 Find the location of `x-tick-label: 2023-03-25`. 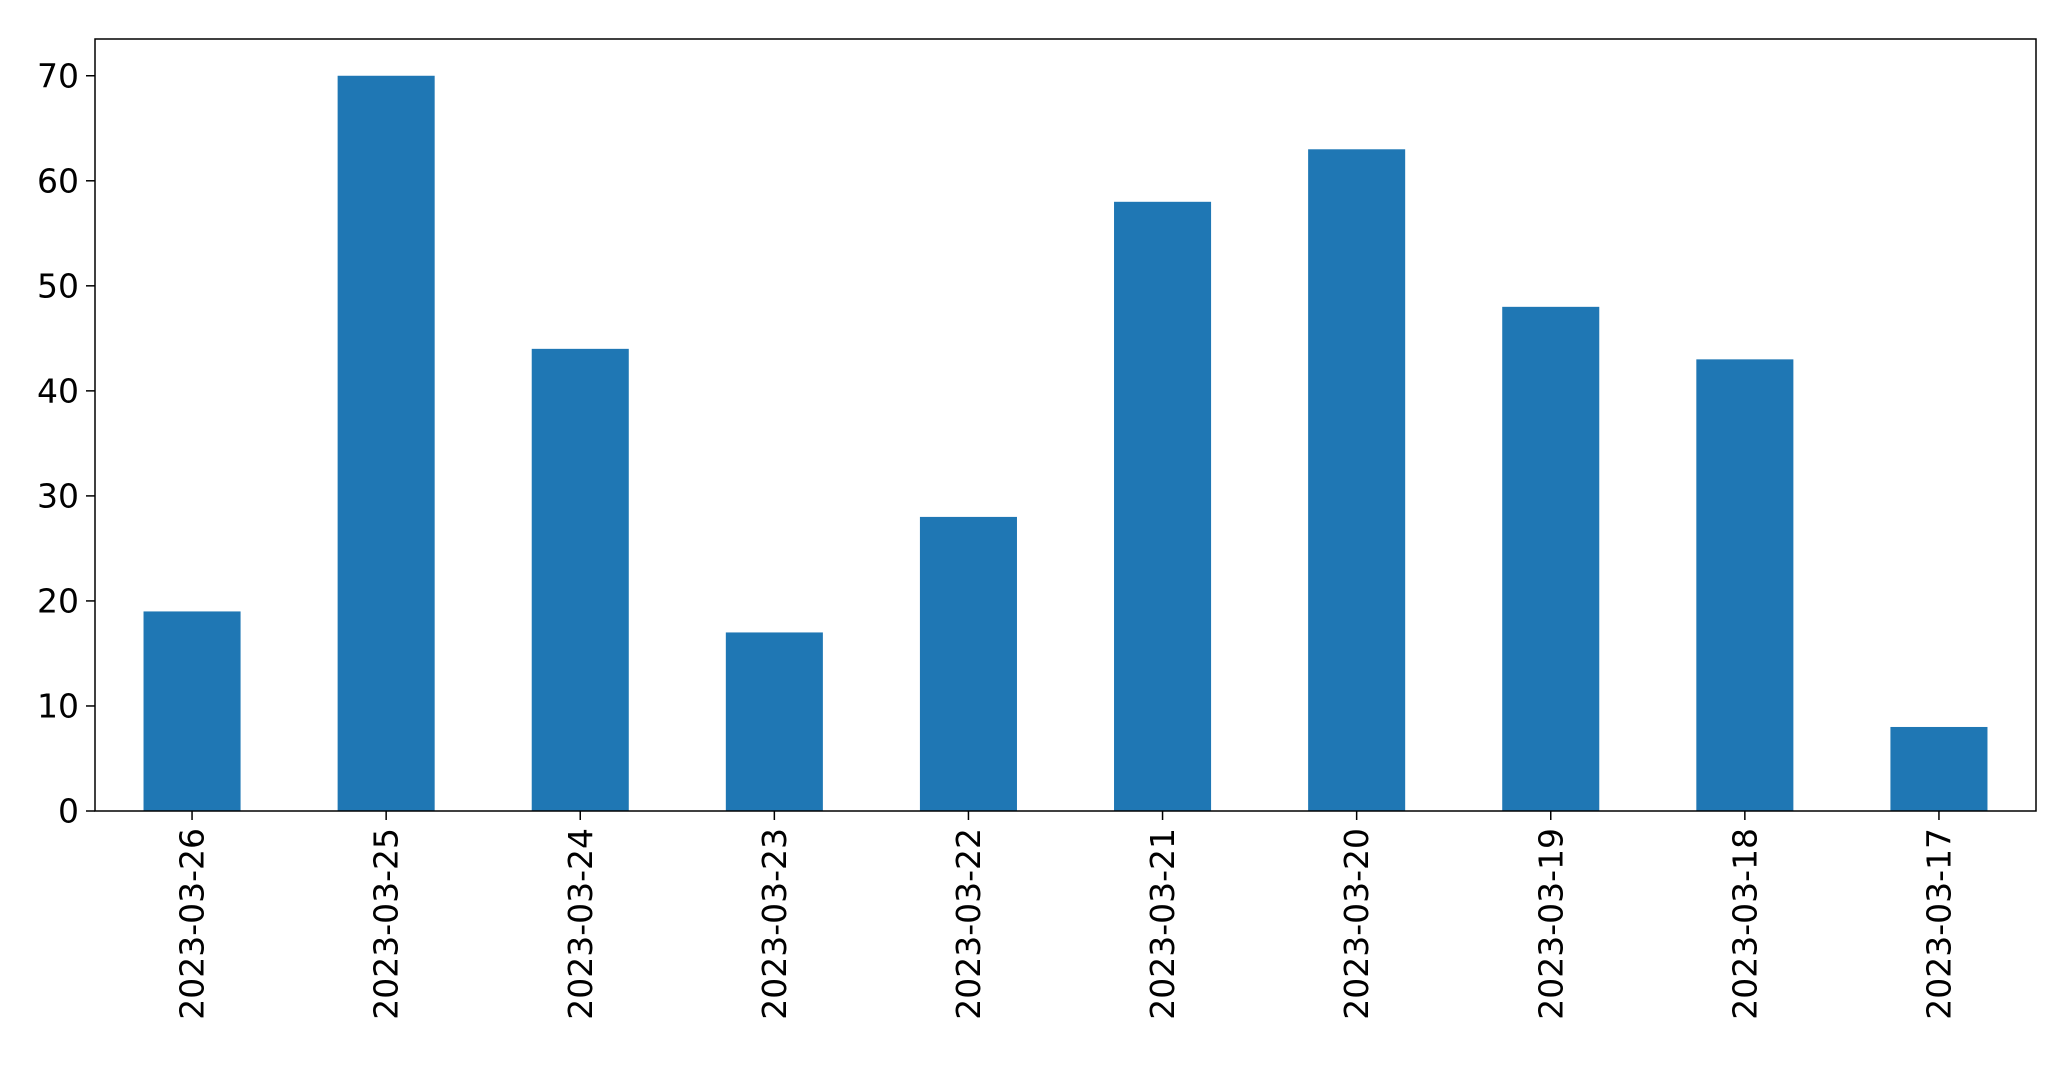

x-tick-label: 2023-03-25 is located at coordinates (386, 924).